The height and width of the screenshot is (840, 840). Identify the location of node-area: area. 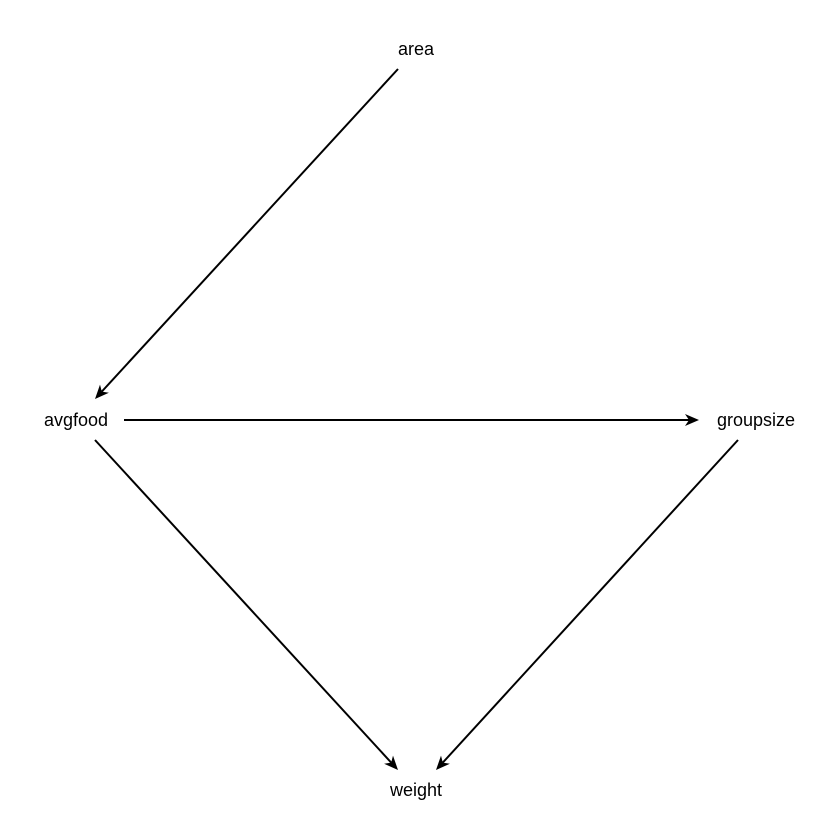
(416, 49).